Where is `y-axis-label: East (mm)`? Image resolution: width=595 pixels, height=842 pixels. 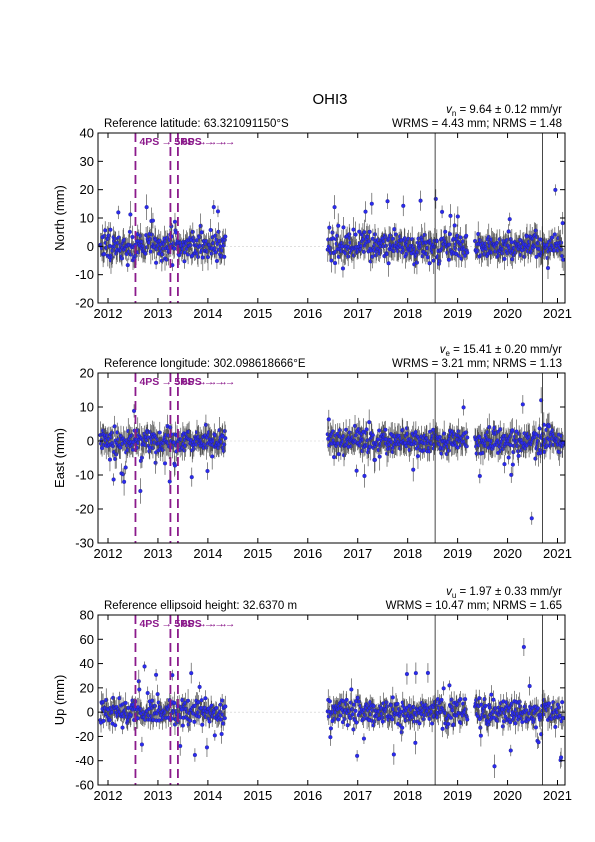
y-axis-label: East (mm) is located at coordinates (59, 458).